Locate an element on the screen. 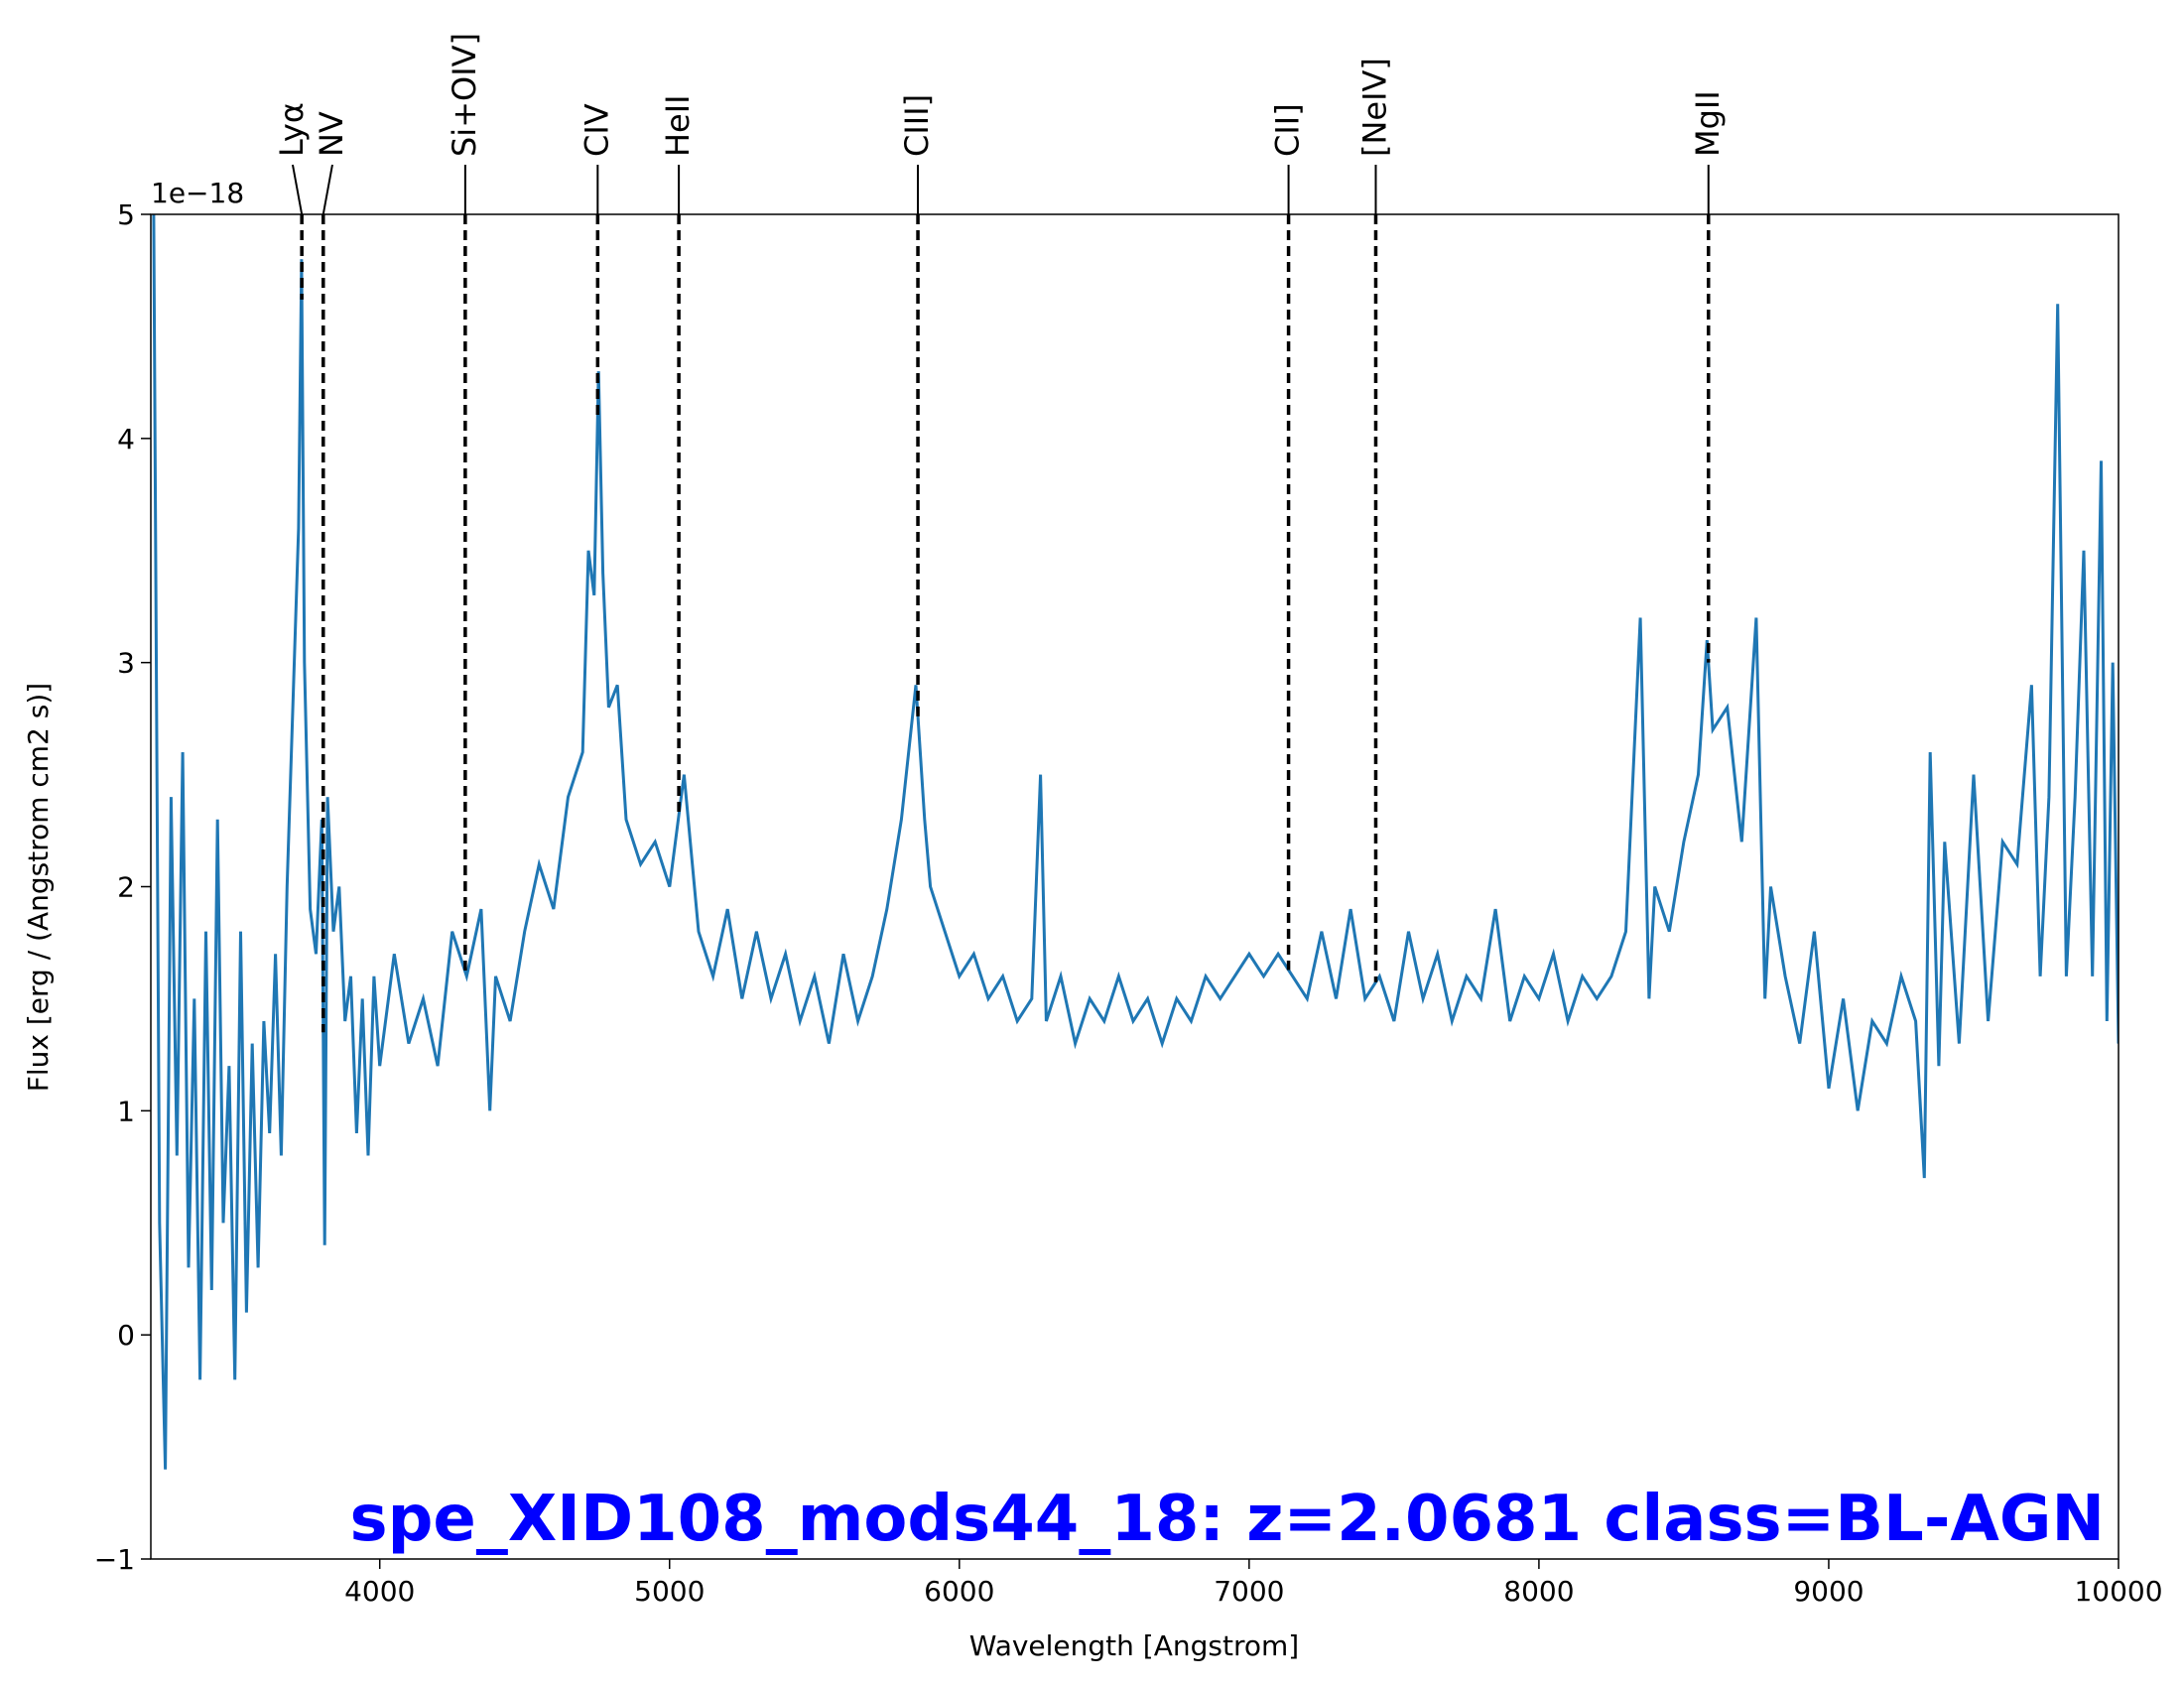 This screenshot has width=2184, height=1689. emission-label: HeII is located at coordinates (678, 125).